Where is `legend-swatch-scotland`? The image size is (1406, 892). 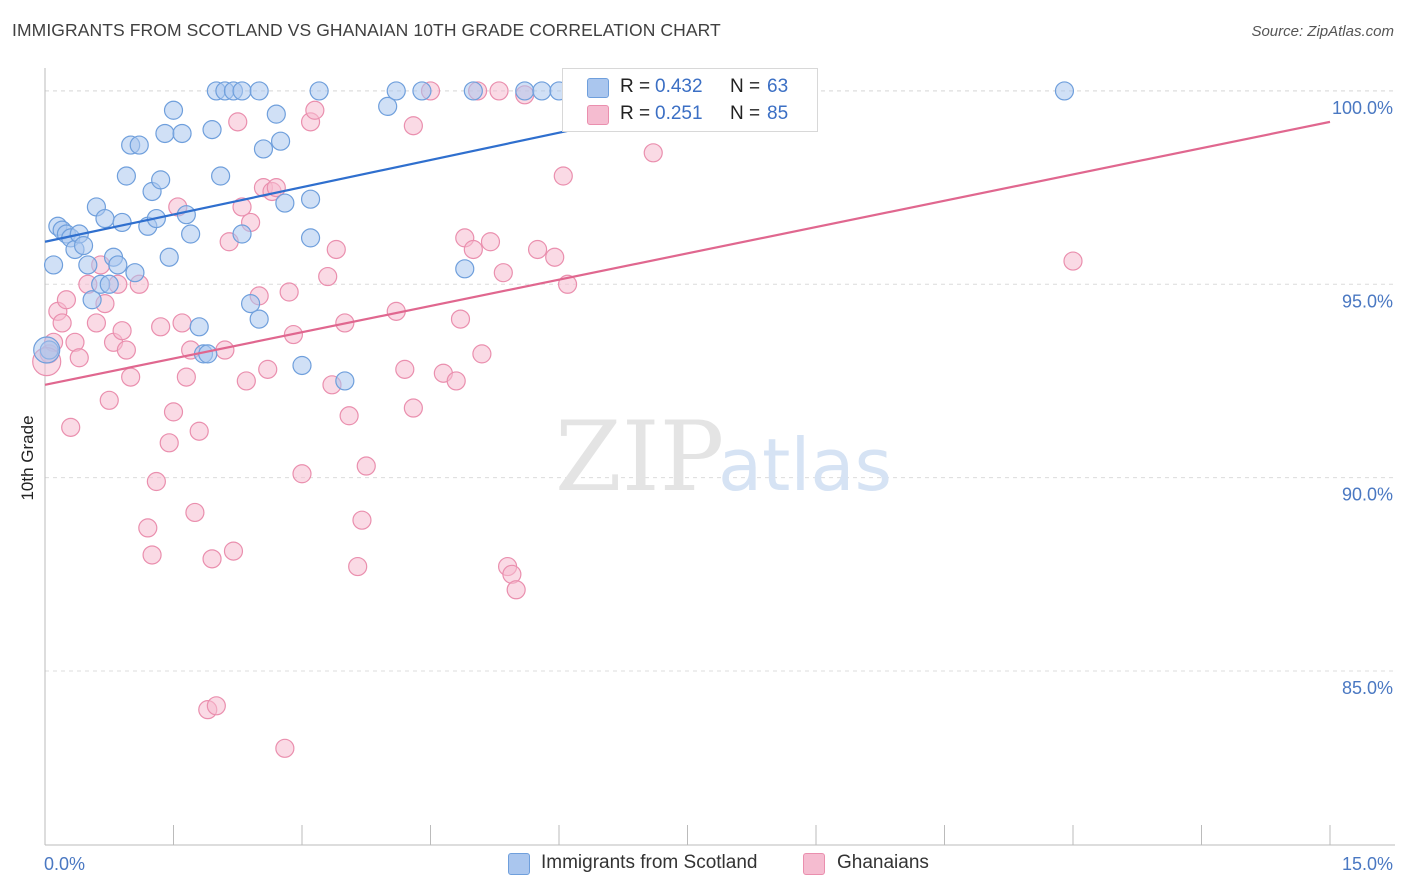 legend-swatch-scotland is located at coordinates (519, 864).